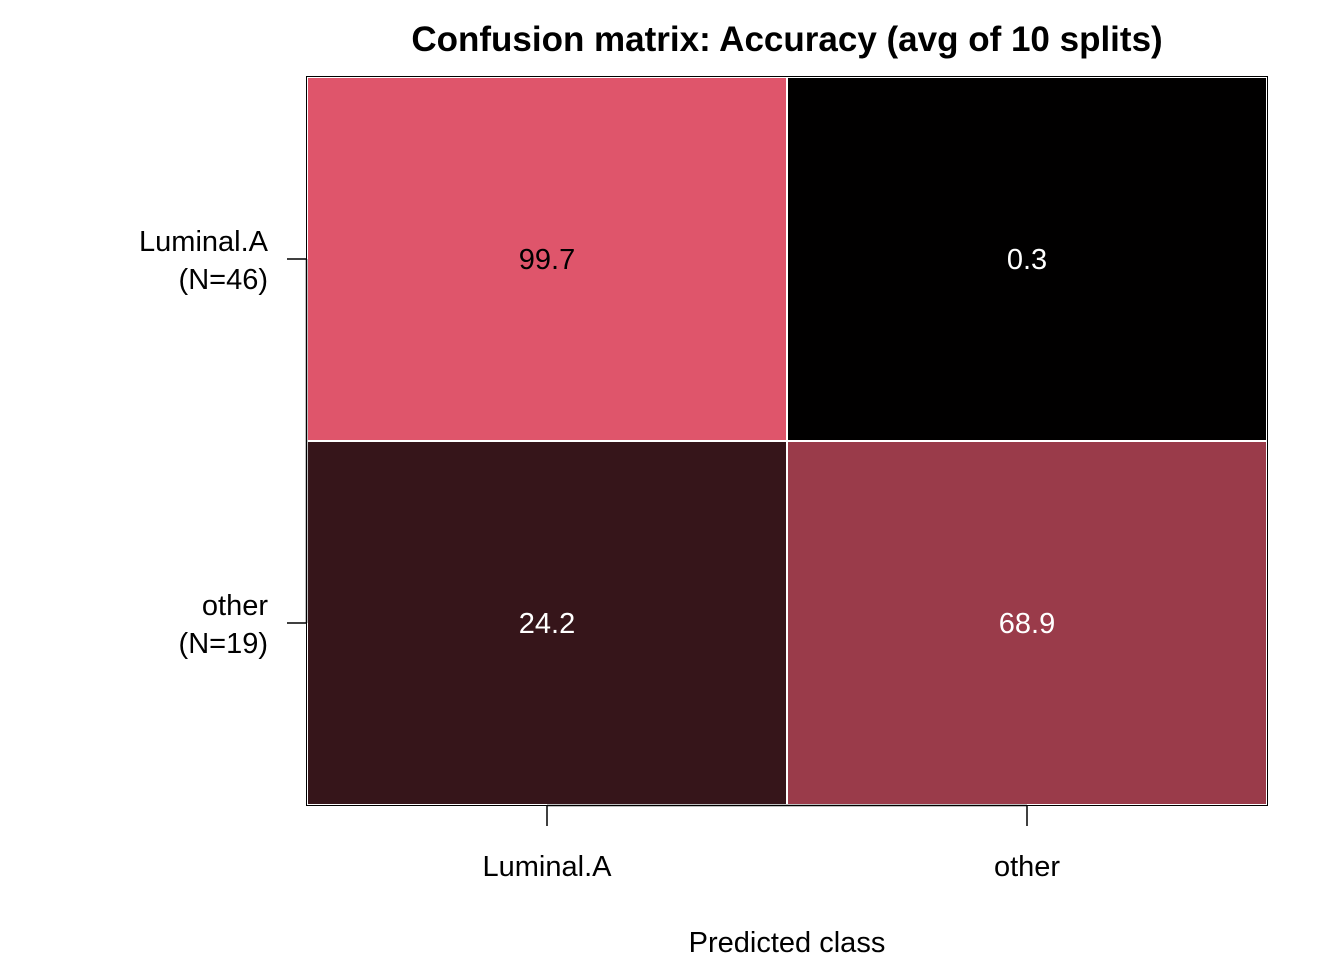  What do you see at coordinates (204, 242) in the screenshot?
I see `y-tick-label-0: Luminal.A` at bounding box center [204, 242].